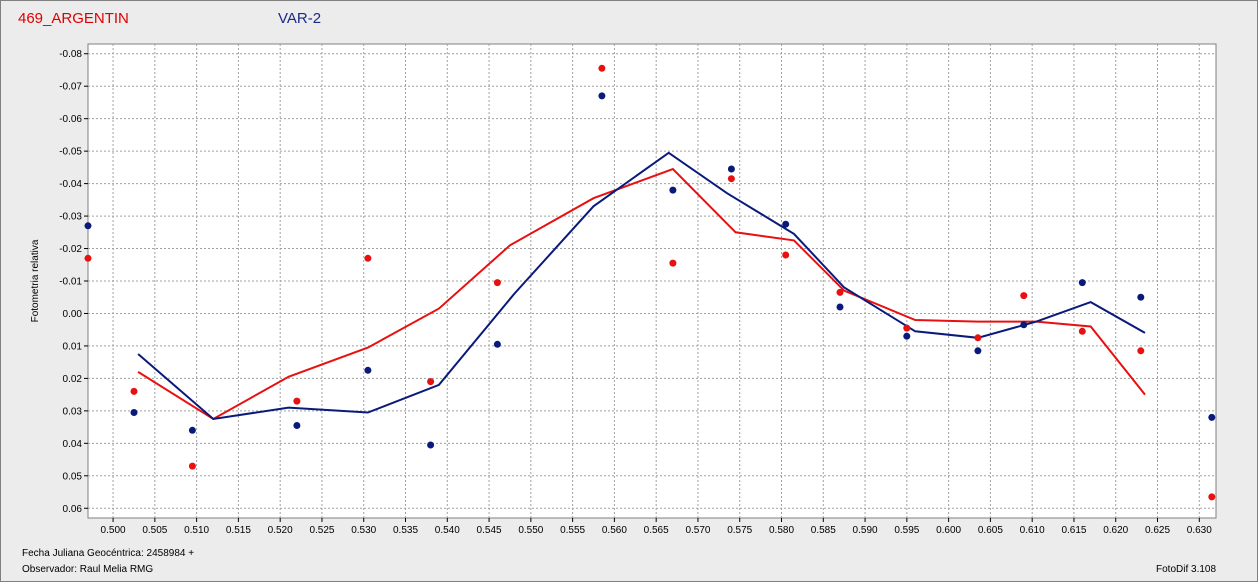 This screenshot has height=582, width=1258. I want to click on x-tick-label: 0.570, so click(697, 530).